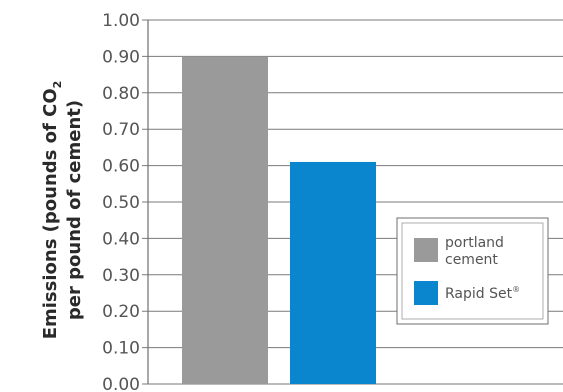  What do you see at coordinates (121, 167) in the screenshot?
I see `y-tick-label-6: 0.60` at bounding box center [121, 167].